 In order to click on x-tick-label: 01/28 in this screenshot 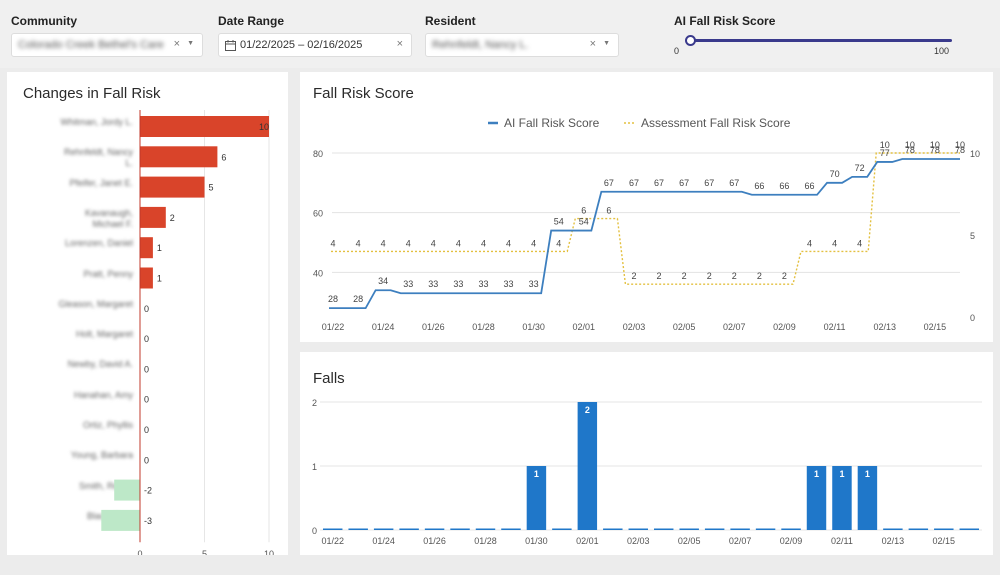, I will do `click(483, 327)`.